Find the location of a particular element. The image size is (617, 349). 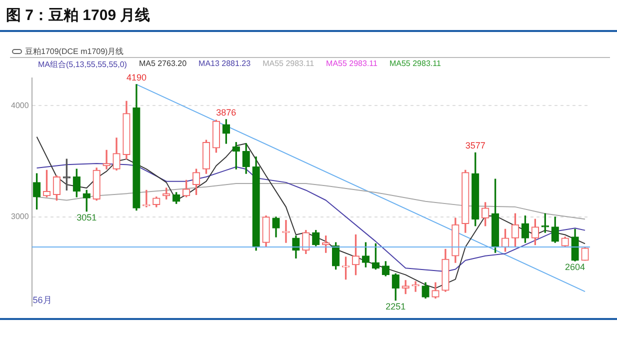

x-axis-title: 56月 is located at coordinates (42, 299).